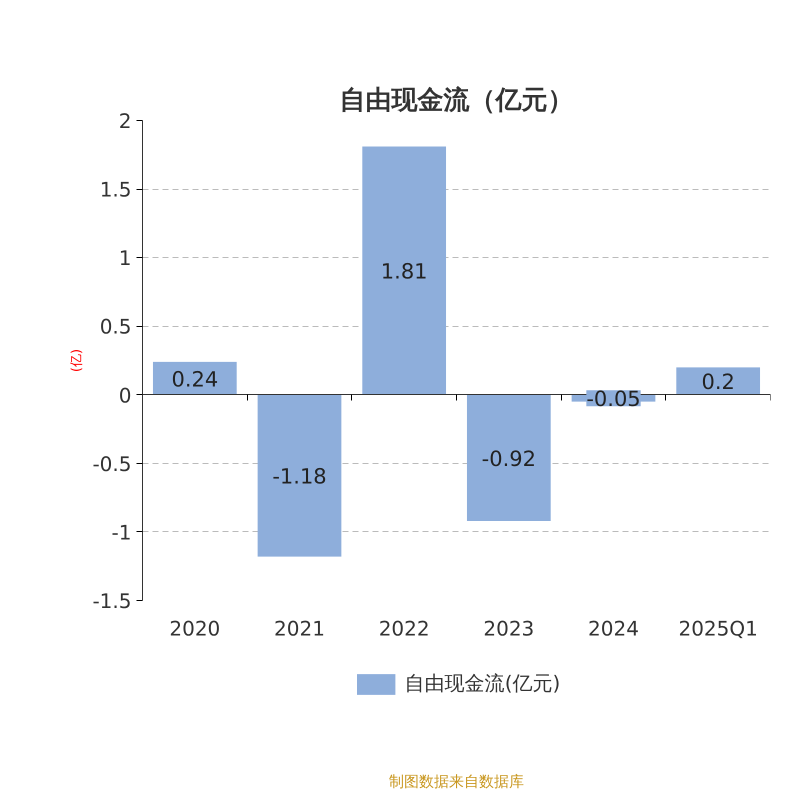 The image size is (800, 800). Describe the element at coordinates (122, 532) in the screenshot. I see `y-tick-label: -1` at that location.